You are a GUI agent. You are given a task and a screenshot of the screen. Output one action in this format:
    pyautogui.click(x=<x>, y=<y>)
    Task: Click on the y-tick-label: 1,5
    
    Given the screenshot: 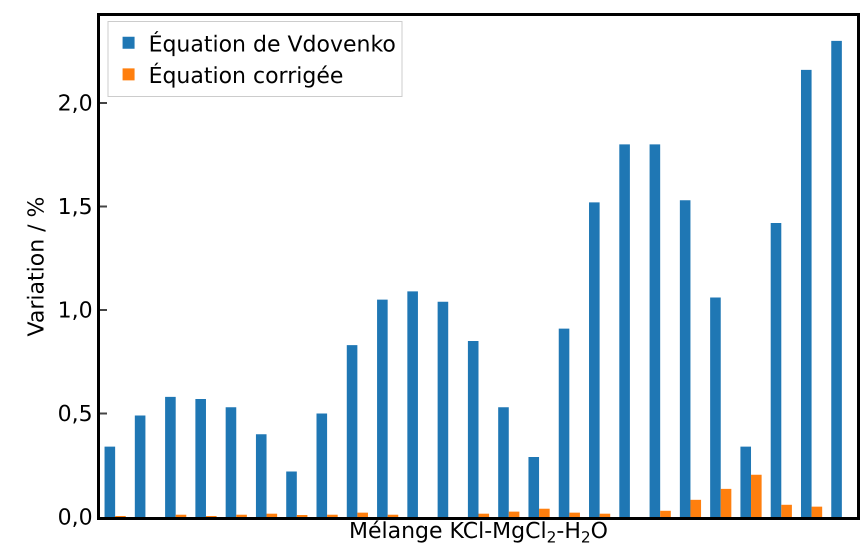 What is the action you would take?
    pyautogui.click(x=75, y=207)
    